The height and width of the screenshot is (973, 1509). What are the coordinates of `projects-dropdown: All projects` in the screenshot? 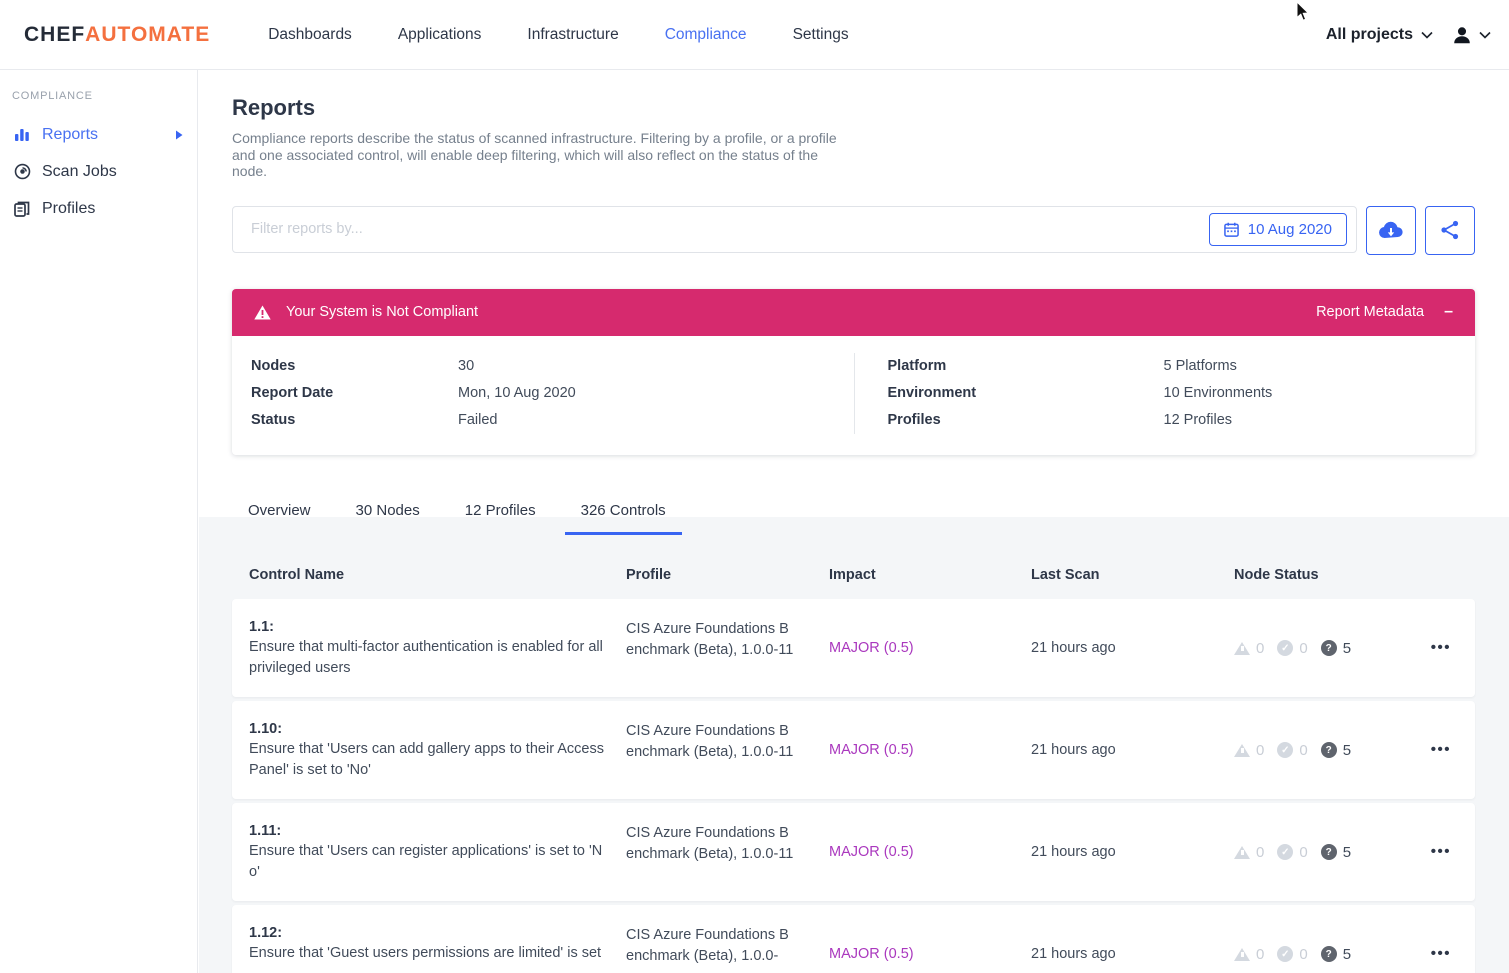 It's located at (1379, 35).